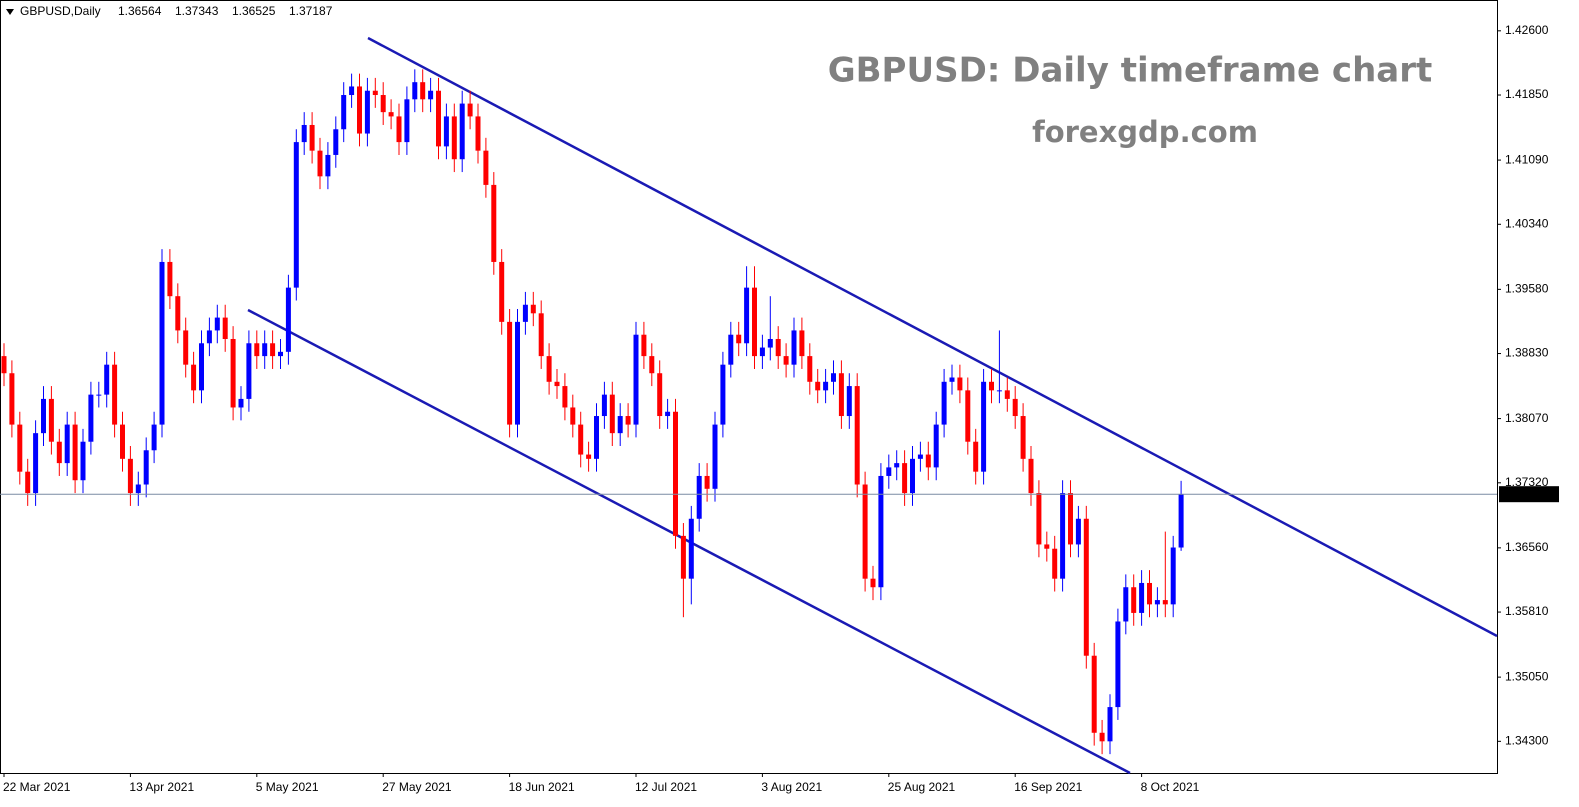 This screenshot has width=1579, height=807. What do you see at coordinates (1527, 289) in the screenshot?
I see `y-tick-label: 1.39580` at bounding box center [1527, 289].